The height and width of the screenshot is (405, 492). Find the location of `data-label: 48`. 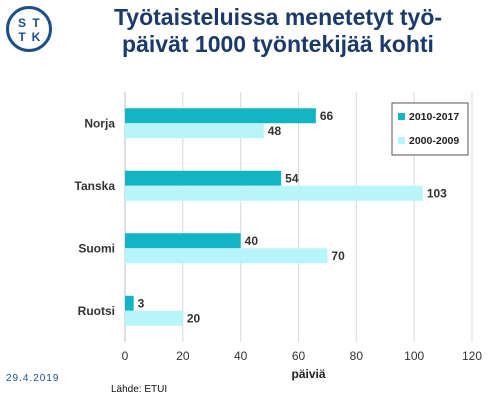

data-label: 48 is located at coordinates (275, 131).